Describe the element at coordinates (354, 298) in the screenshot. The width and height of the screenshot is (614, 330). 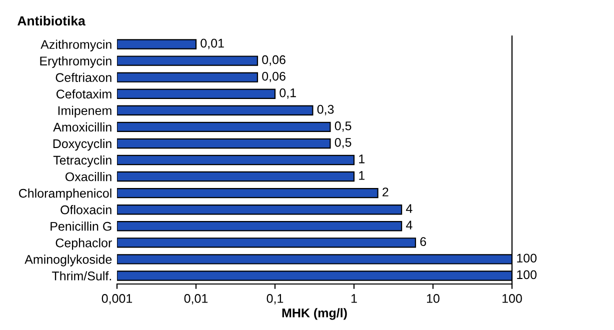
I see `x-tick-label: 1` at that location.